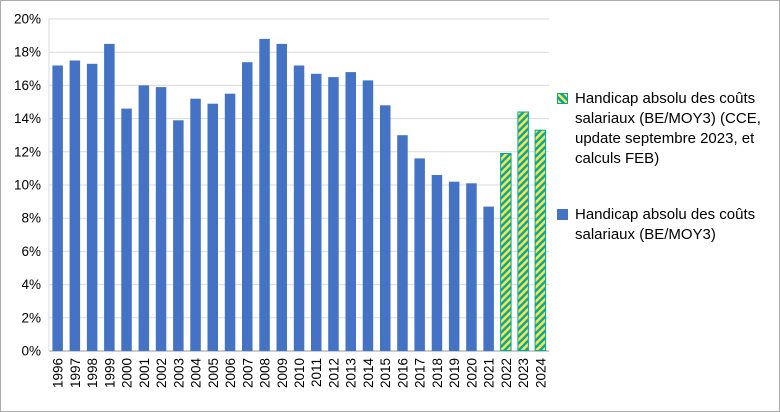 The width and height of the screenshot is (780, 412). I want to click on x-tick-label: 2019, so click(454, 373).